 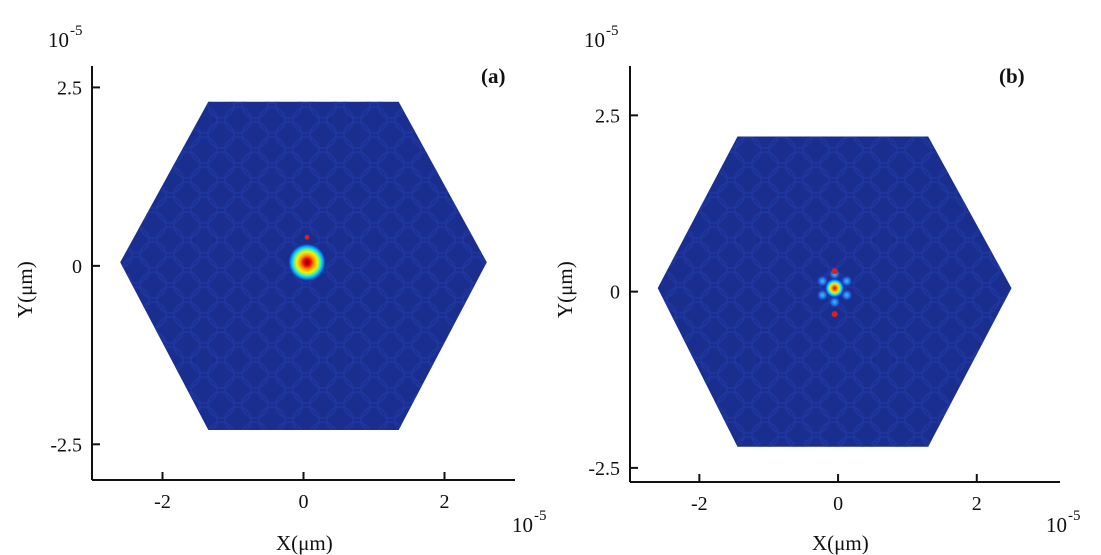 I want to click on panel-a-mode-side-lobe, so click(x=307, y=237).